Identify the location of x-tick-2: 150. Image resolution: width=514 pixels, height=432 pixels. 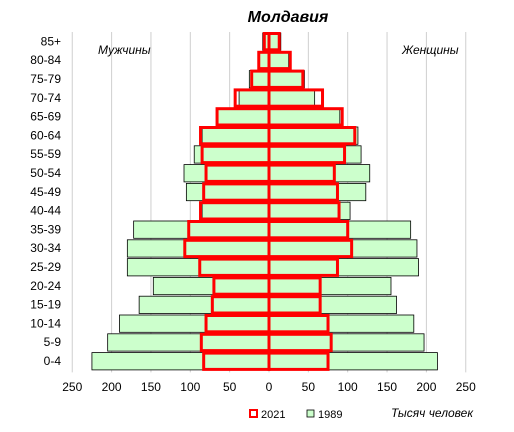
(151, 387).